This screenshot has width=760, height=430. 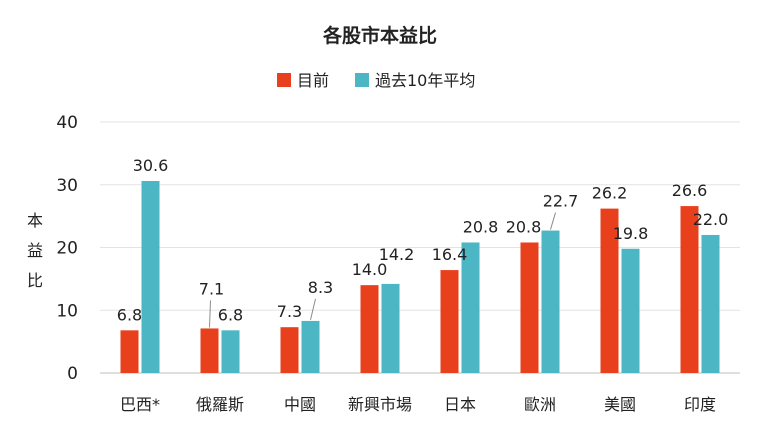 What do you see at coordinates (425, 80) in the screenshot?
I see `legend-label-10yr-average: 過去10年平均` at bounding box center [425, 80].